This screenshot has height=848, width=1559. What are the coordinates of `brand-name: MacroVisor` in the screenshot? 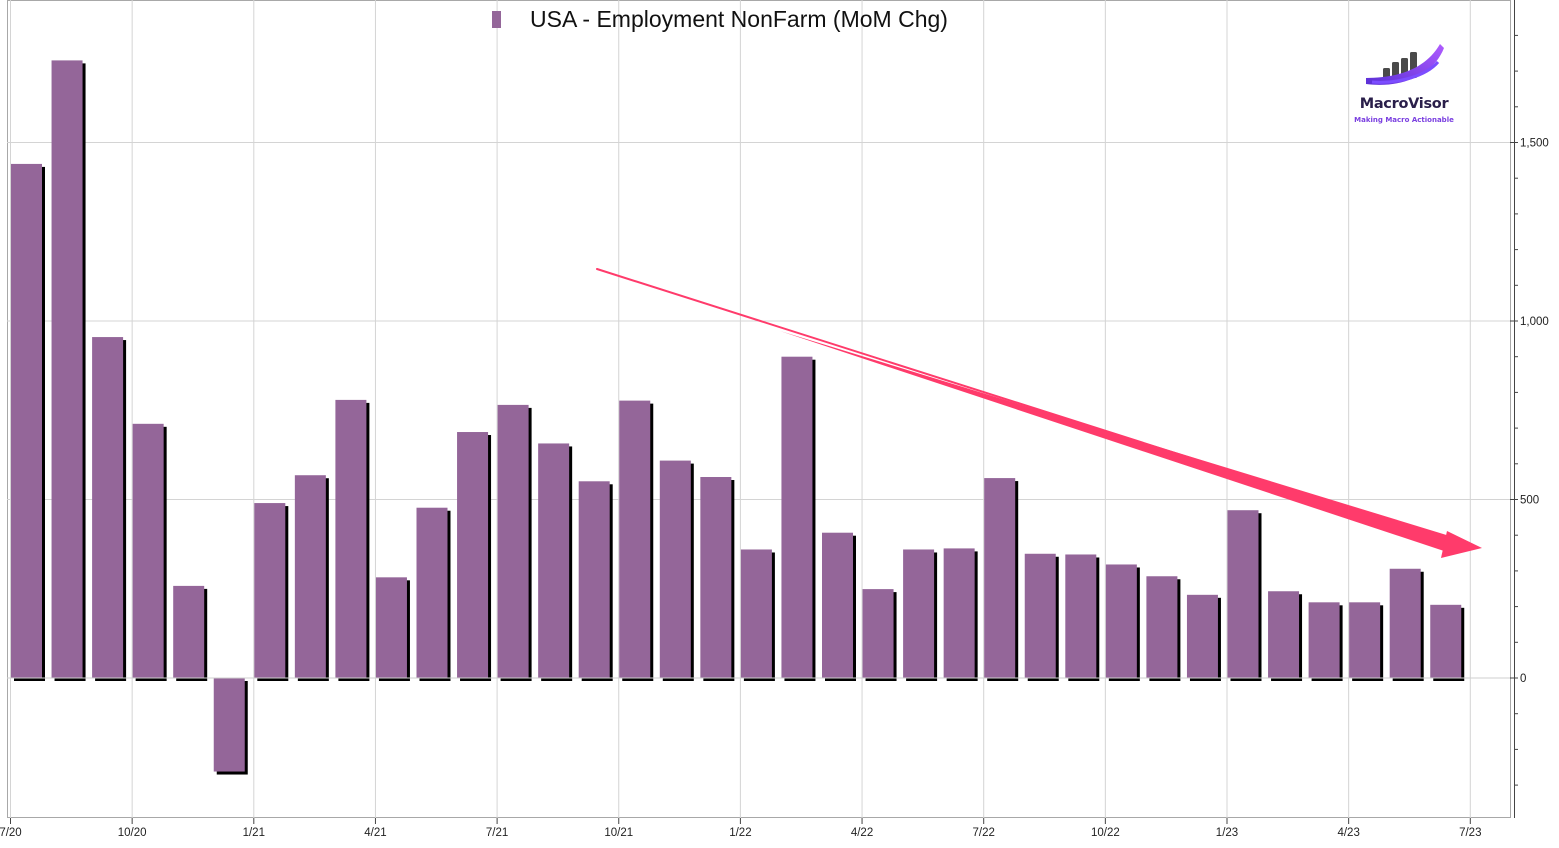 It's located at (1404, 104).